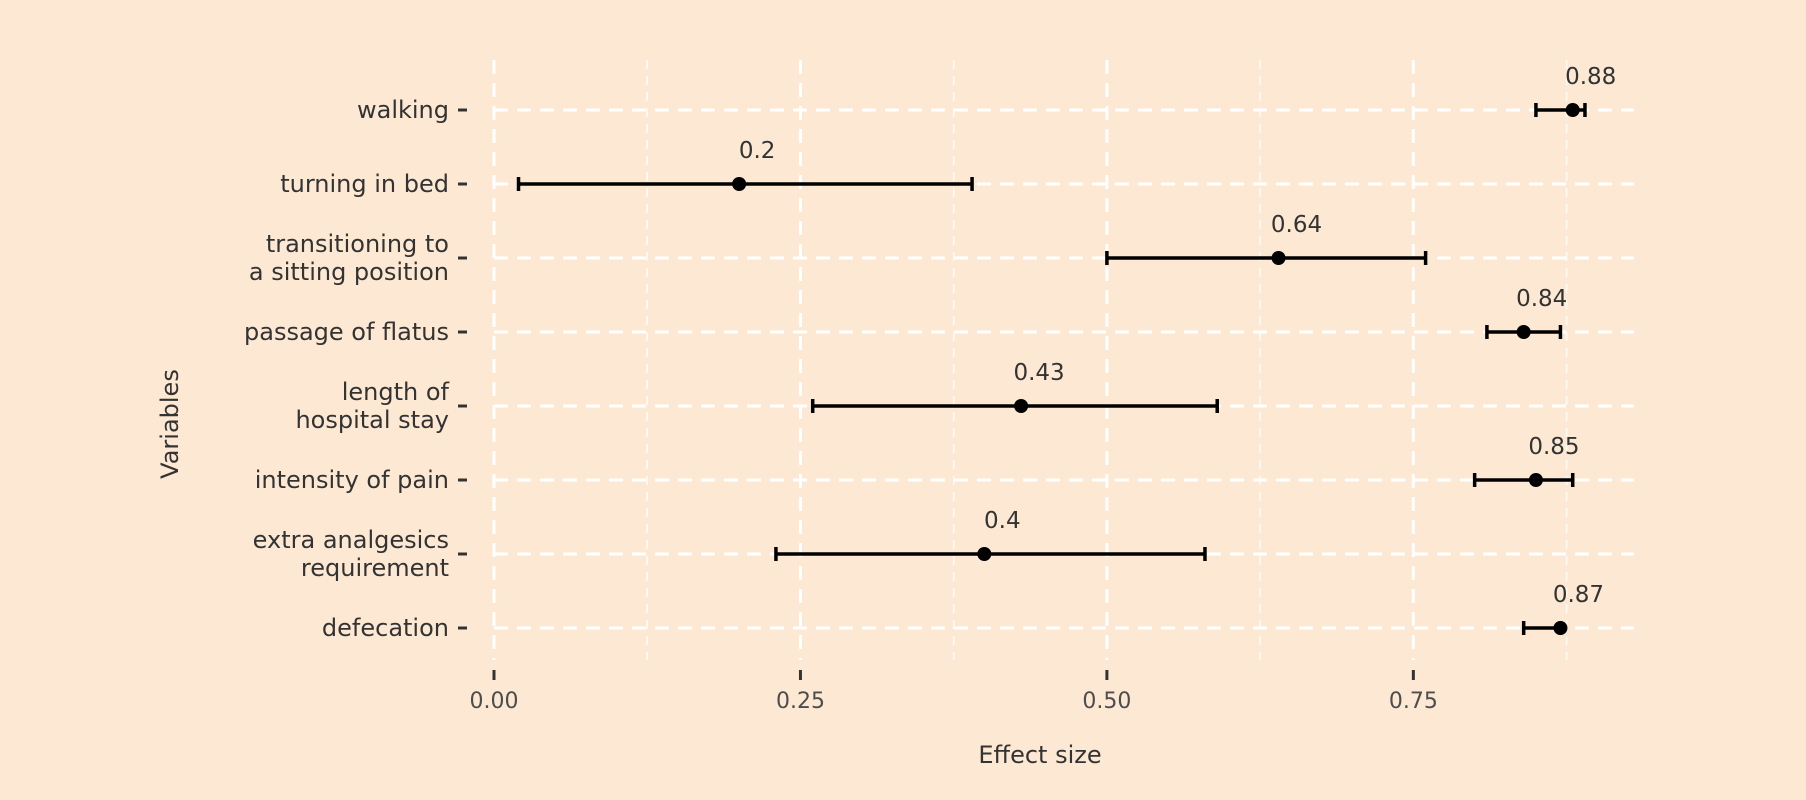 This screenshot has height=800, width=1806. I want to click on data-label: 0.64, so click(1296, 225).